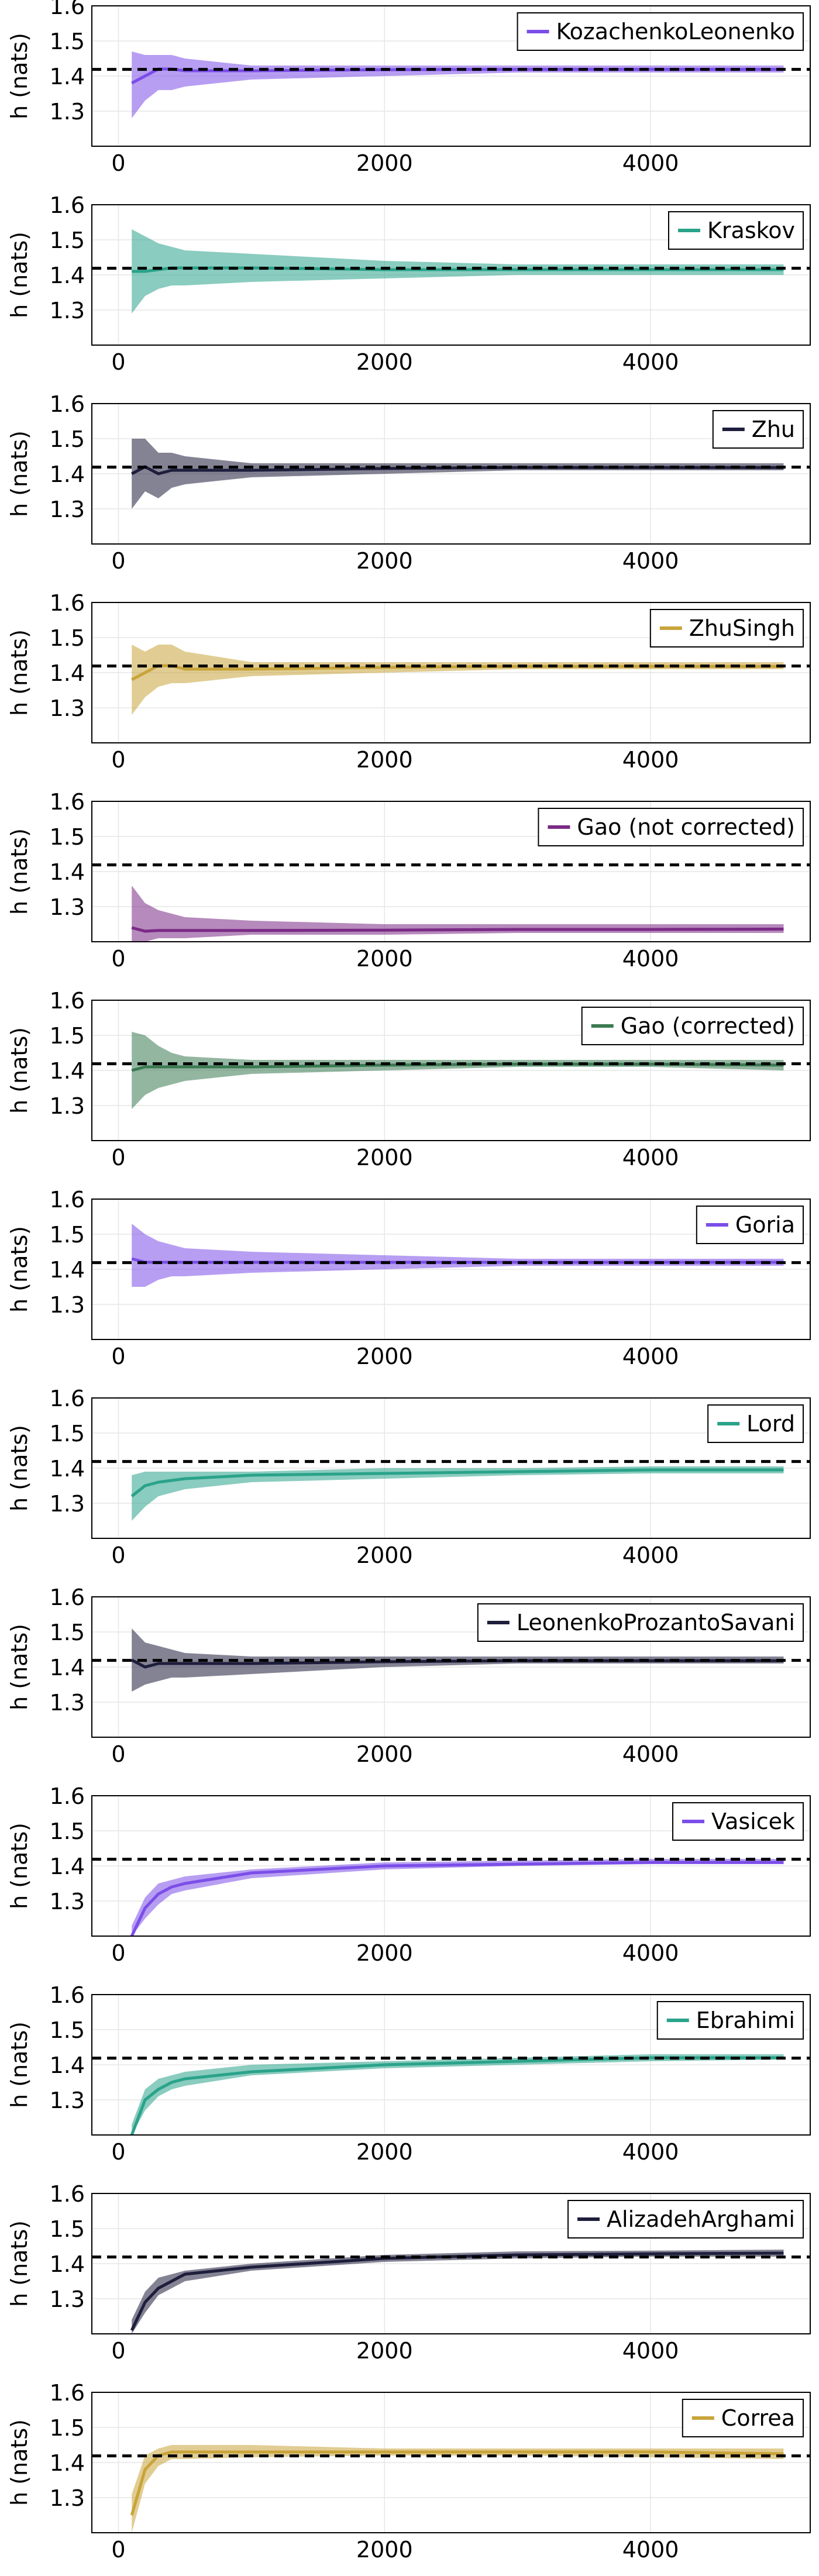 The width and height of the screenshot is (819, 2576). I want to click on series-line, so click(457, 1482).